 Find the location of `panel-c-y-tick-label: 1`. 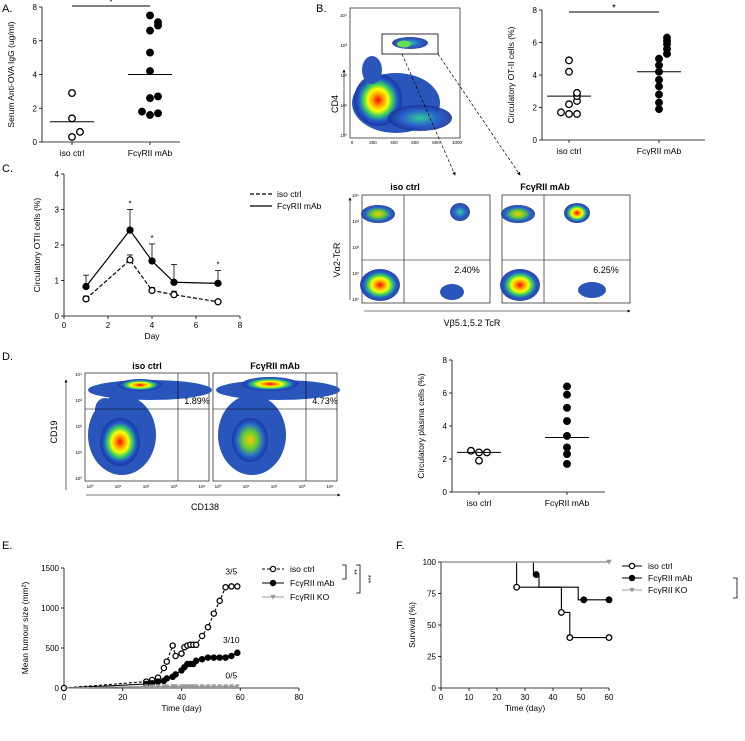

panel-c-y-tick-label: 1 is located at coordinates (57, 281).